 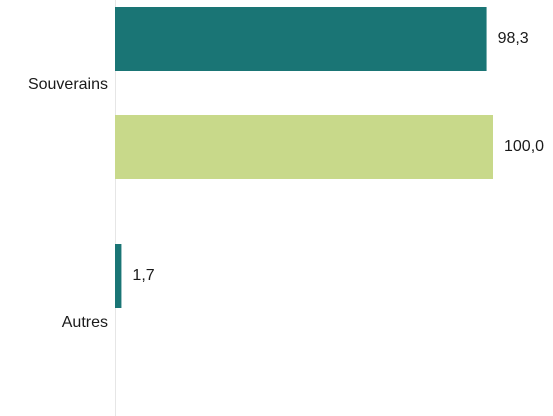 What do you see at coordinates (524, 146) in the screenshot?
I see `value-label-souverains-series-2: 100,0` at bounding box center [524, 146].